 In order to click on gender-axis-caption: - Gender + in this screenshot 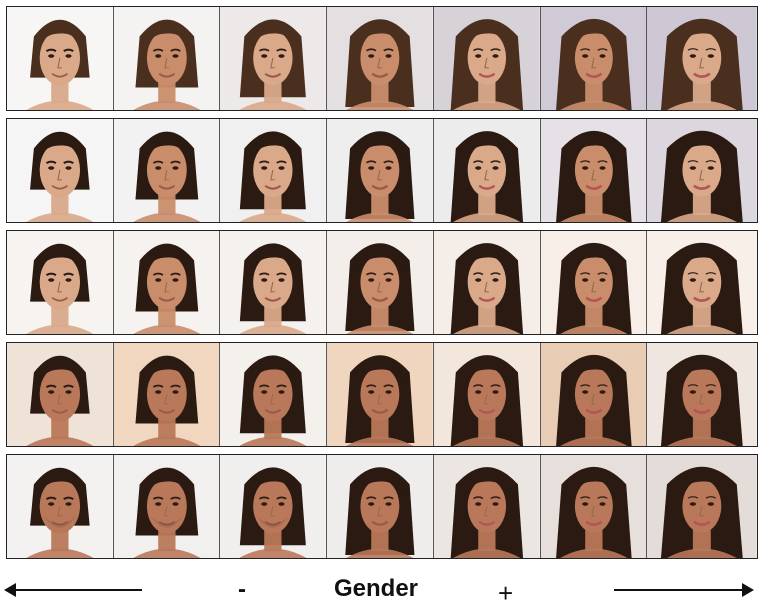, I will do `click(382, 590)`.